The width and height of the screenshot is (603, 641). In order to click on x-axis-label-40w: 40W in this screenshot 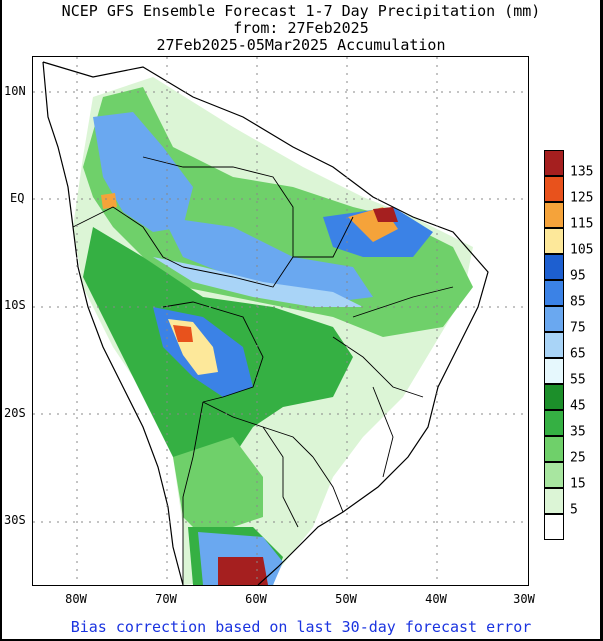, I will do `click(436, 599)`.